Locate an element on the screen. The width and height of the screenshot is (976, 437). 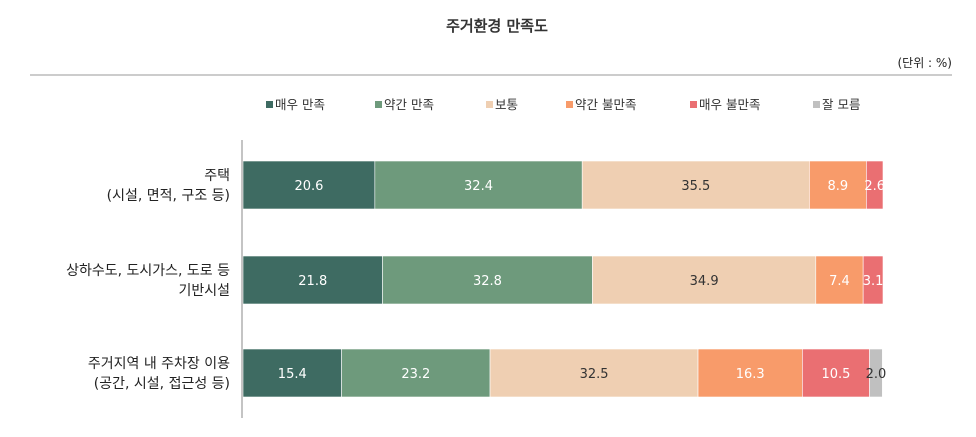
data-label: 3.1 is located at coordinates (873, 281).